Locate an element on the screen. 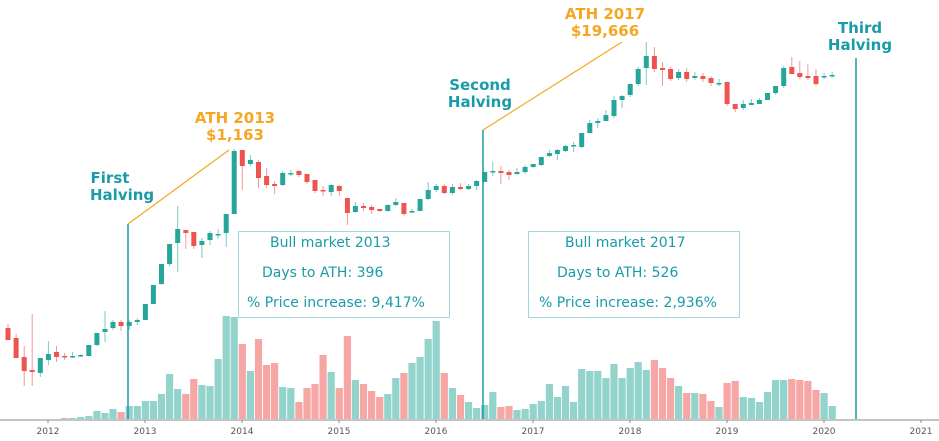 This screenshot has width=939, height=441. bull-market-2017-title: Bull market 2017 is located at coordinates (625, 243).